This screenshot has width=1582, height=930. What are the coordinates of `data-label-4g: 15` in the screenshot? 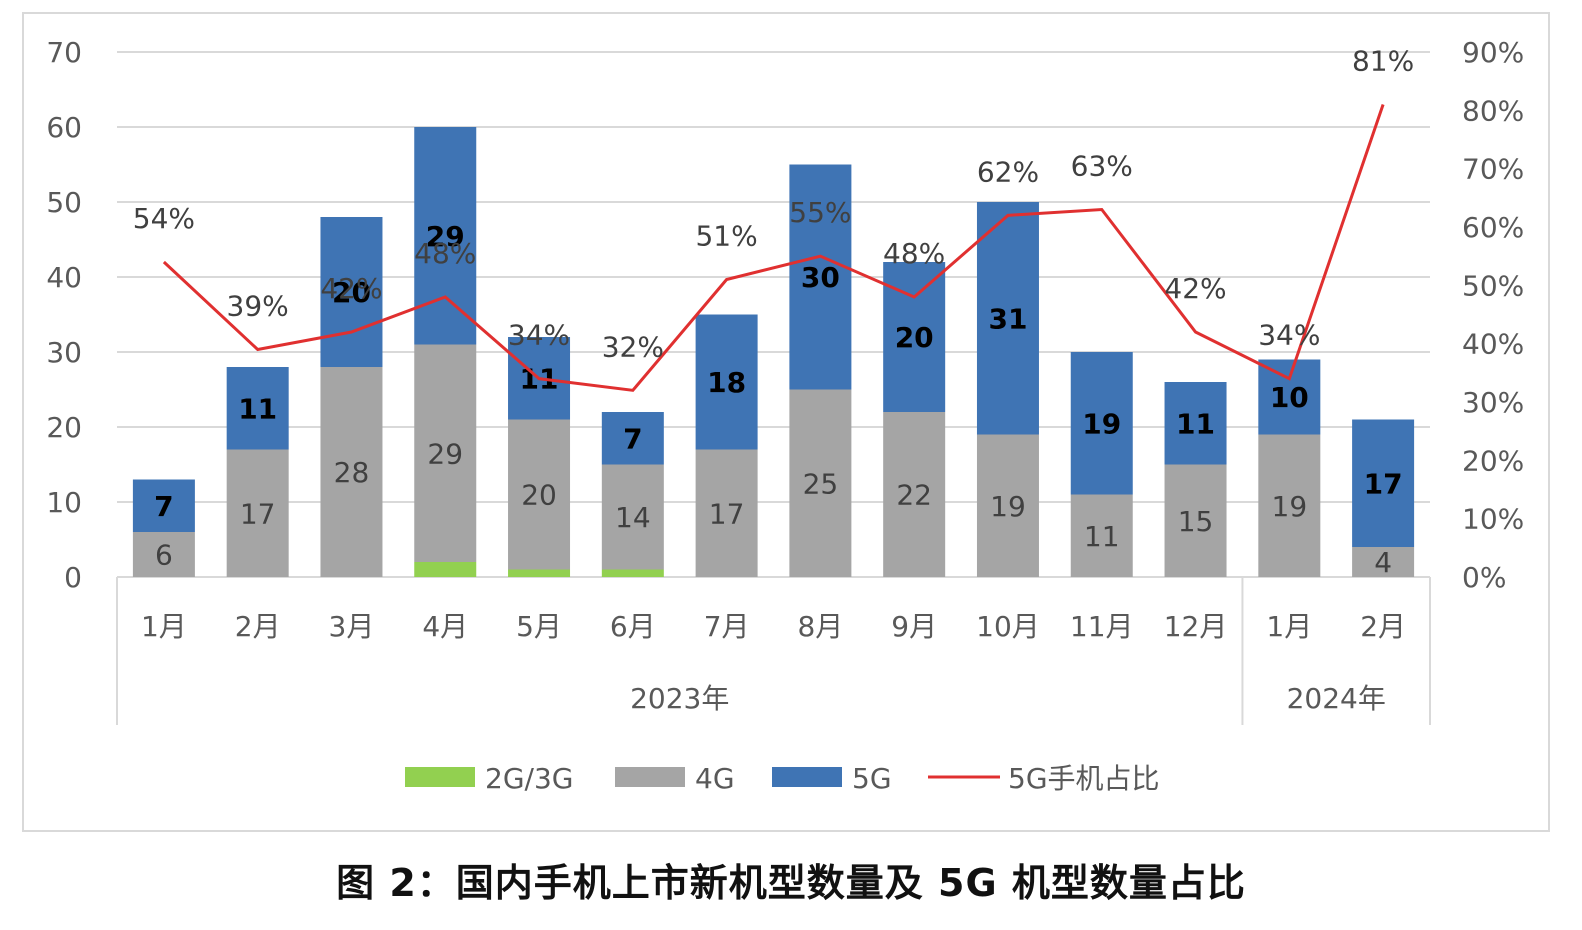 It's located at (1196, 521).